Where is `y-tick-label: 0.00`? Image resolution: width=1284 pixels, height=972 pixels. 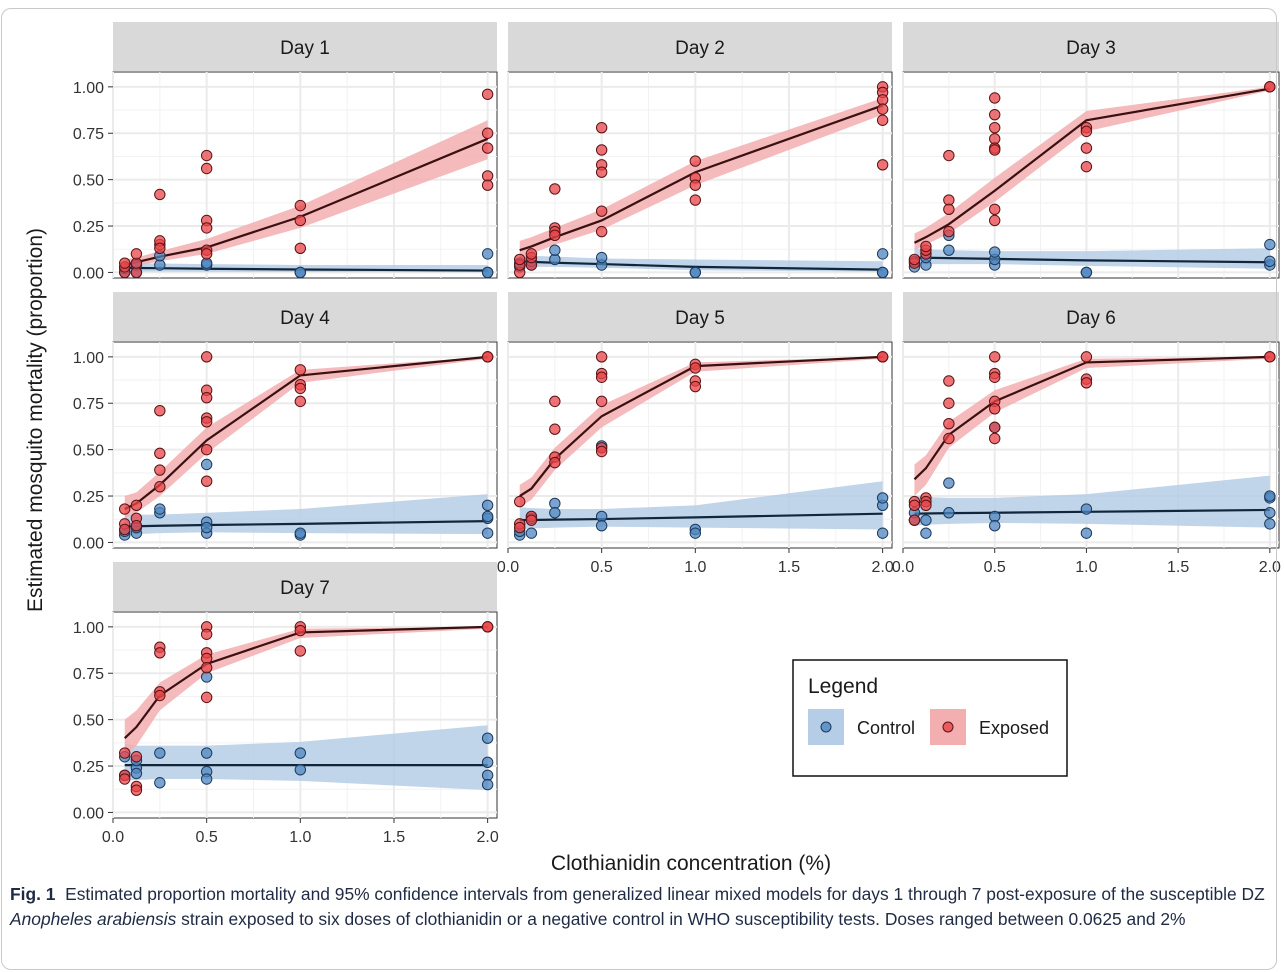
y-tick-label: 0.00 is located at coordinates (88, 813).